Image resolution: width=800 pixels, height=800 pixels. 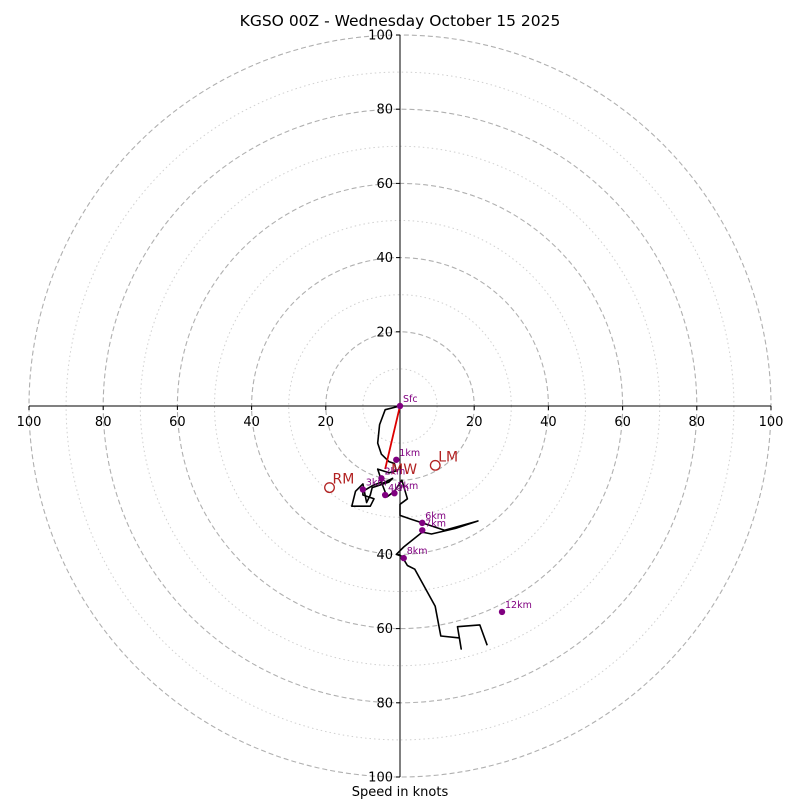 I want to click on height-marker-label: 3km, so click(x=376, y=482).